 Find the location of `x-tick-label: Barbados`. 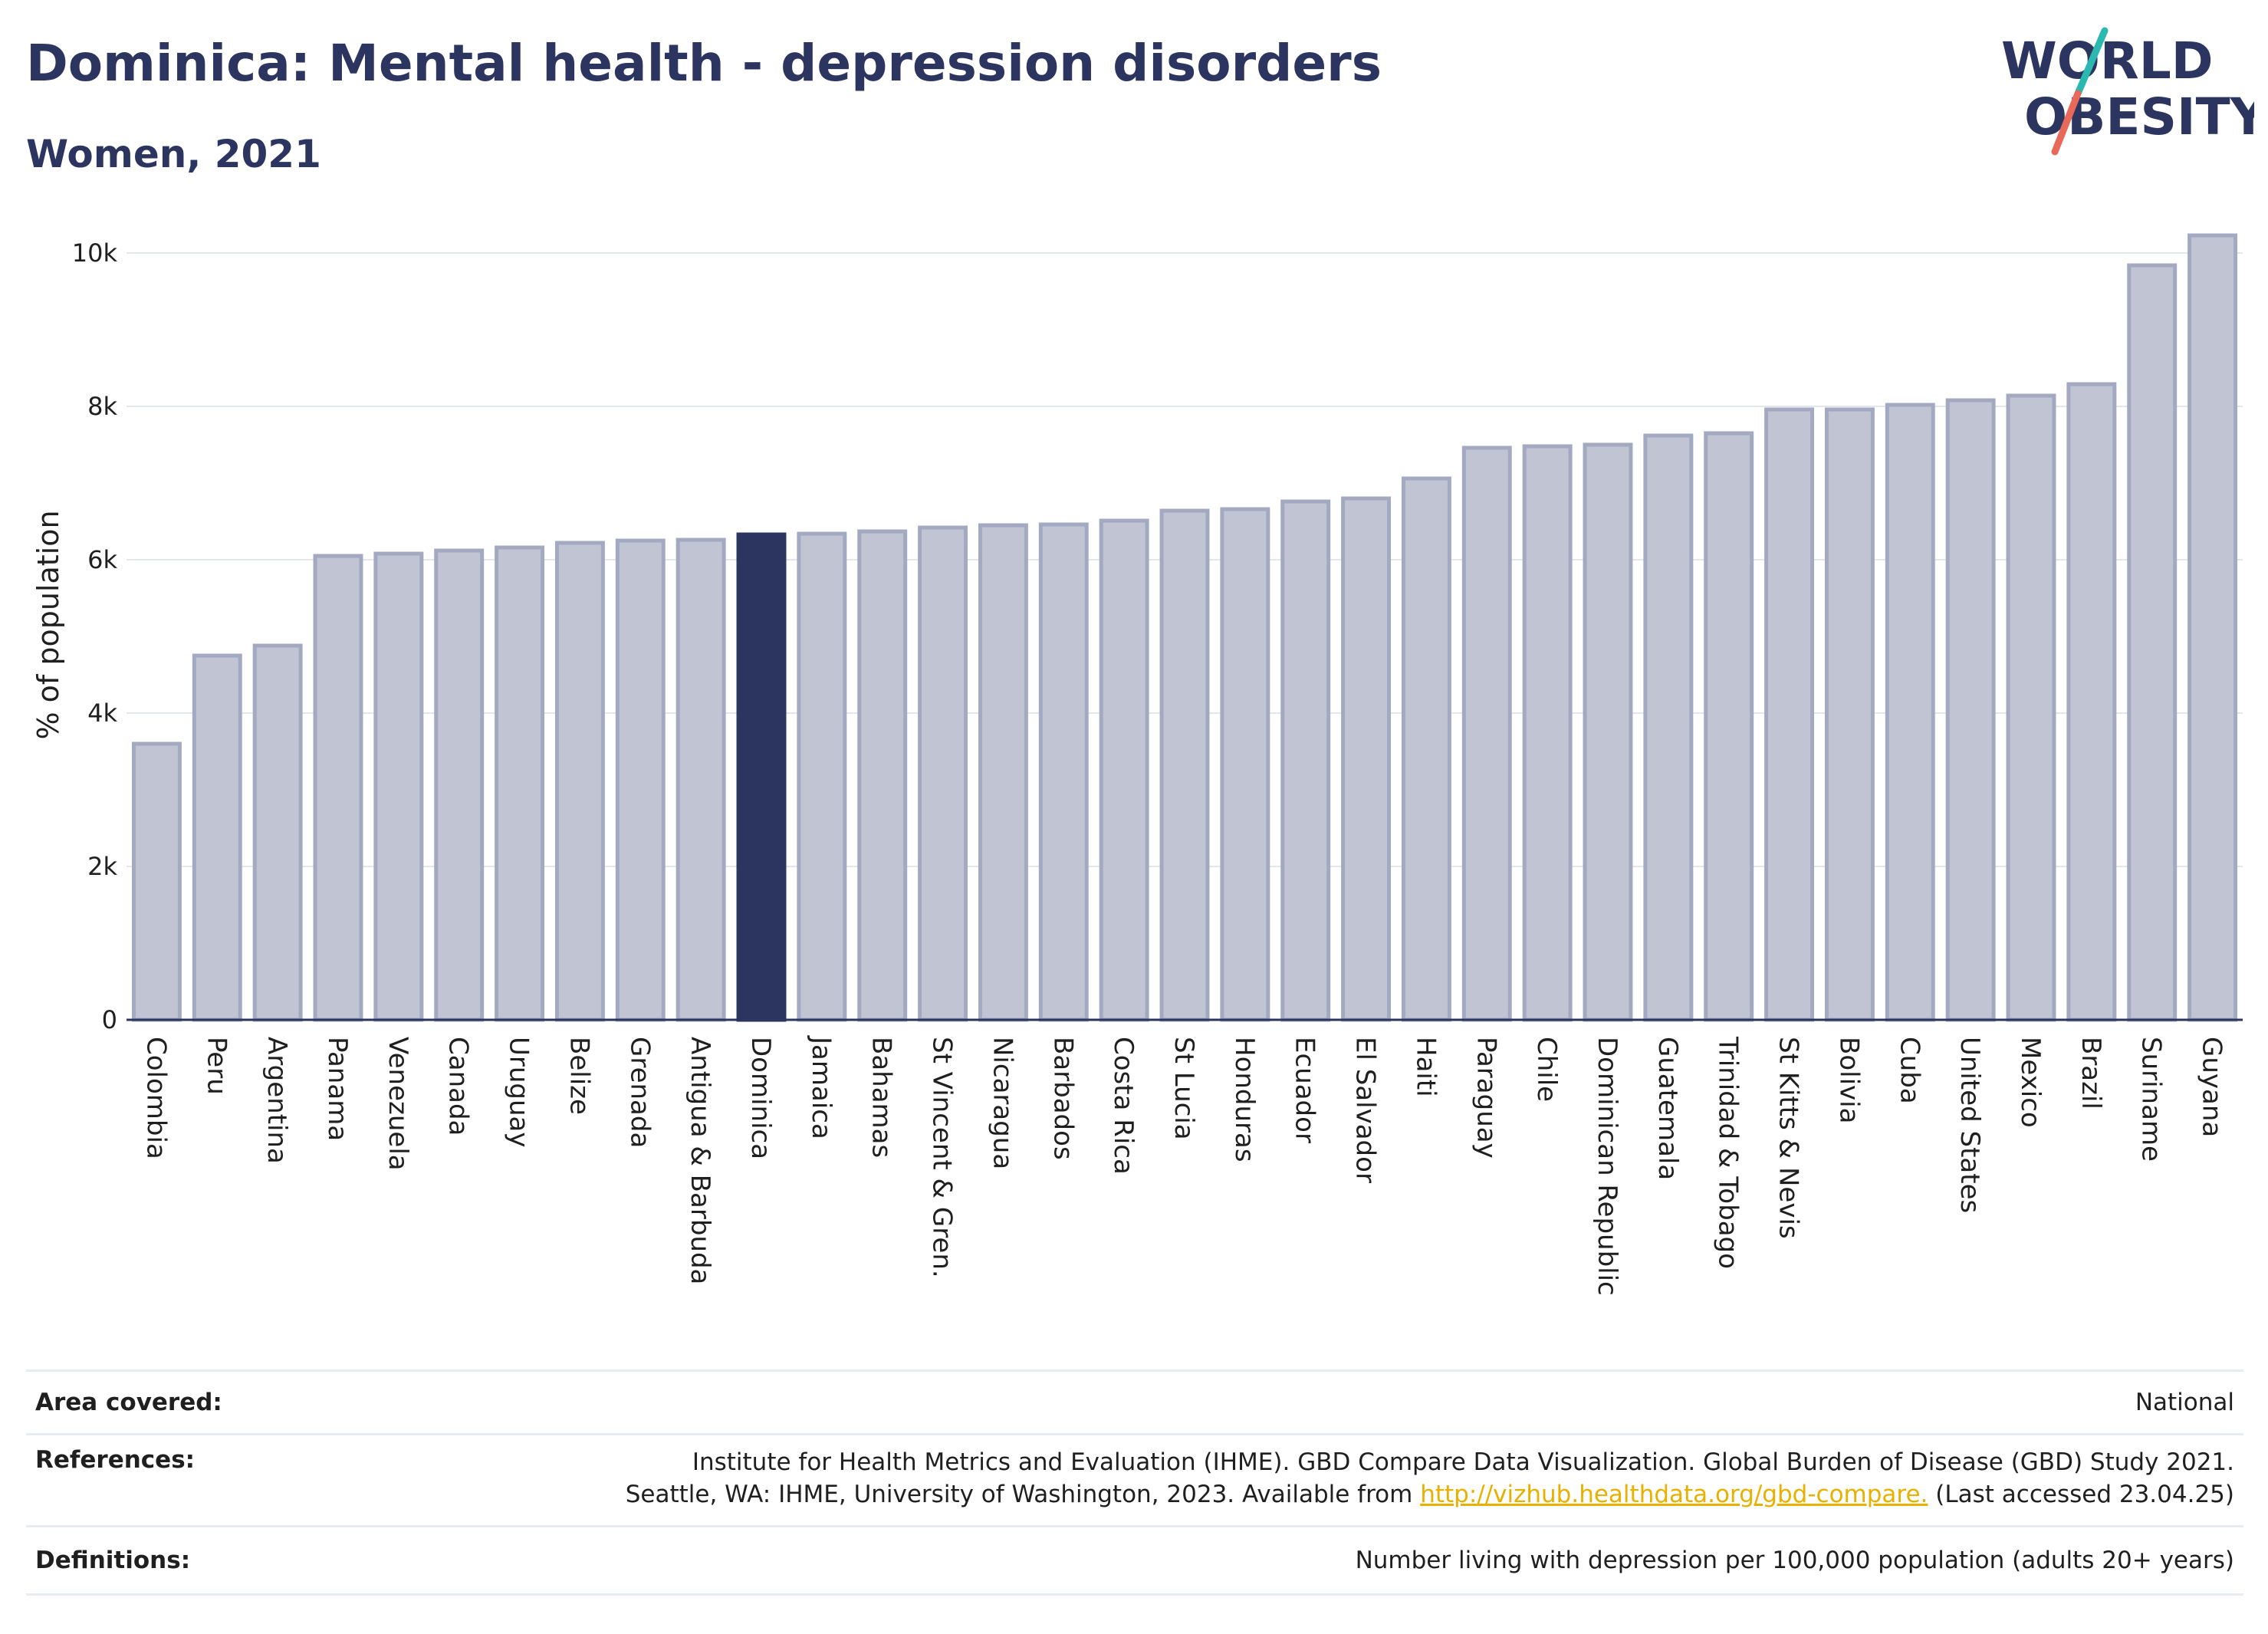

x-tick-label: Barbados is located at coordinates (1062, 1099).